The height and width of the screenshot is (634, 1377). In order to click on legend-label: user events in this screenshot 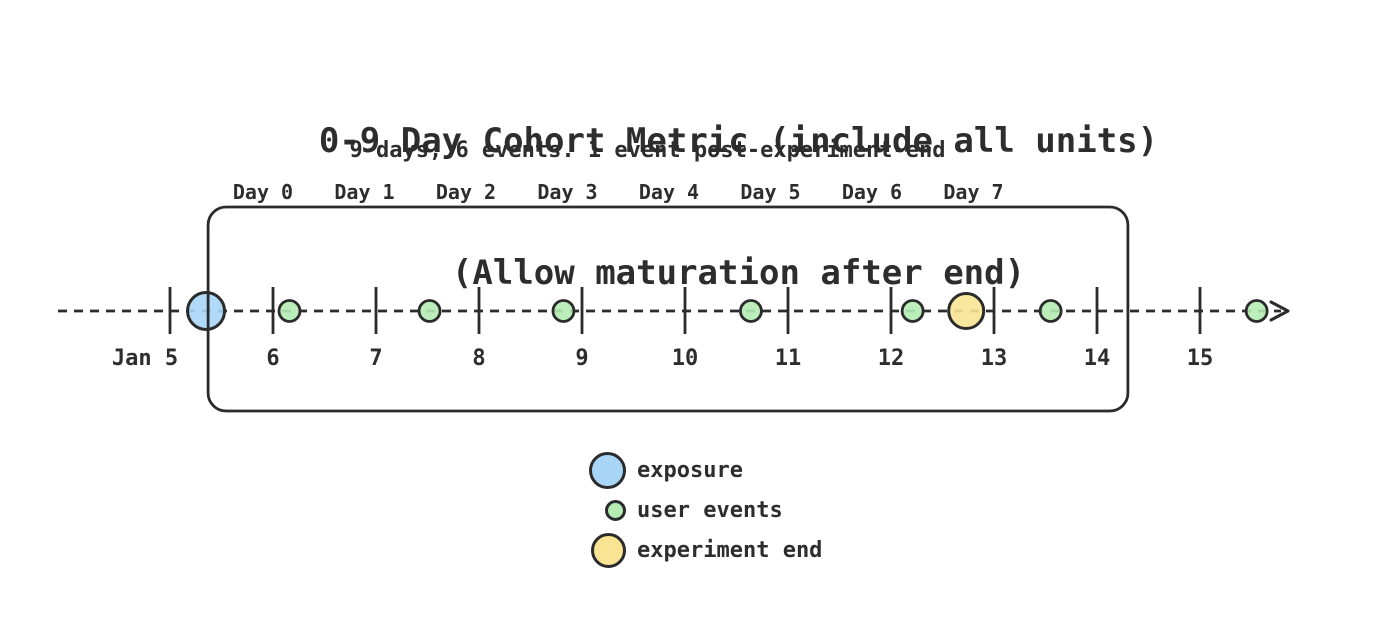, I will do `click(710, 510)`.